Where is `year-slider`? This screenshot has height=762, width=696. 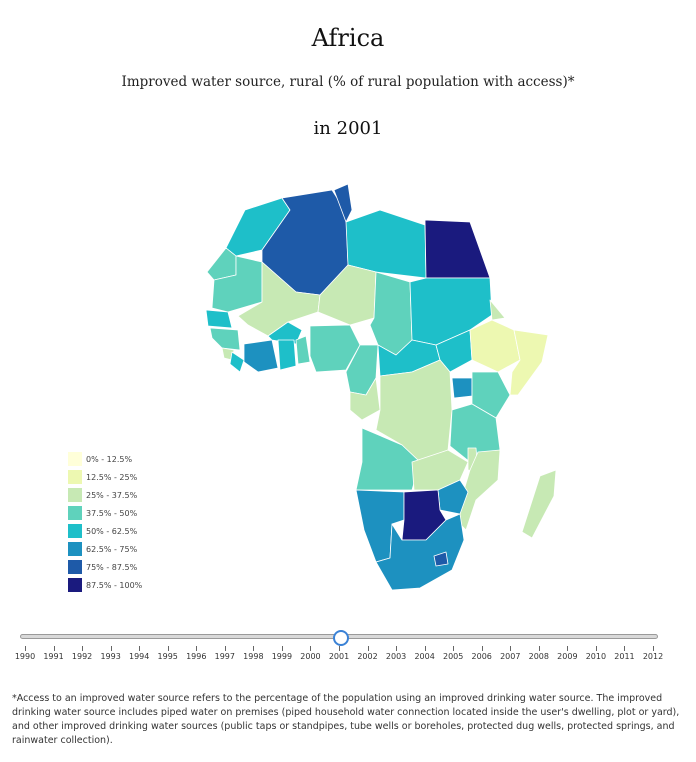 year-slider is located at coordinates (339, 638).